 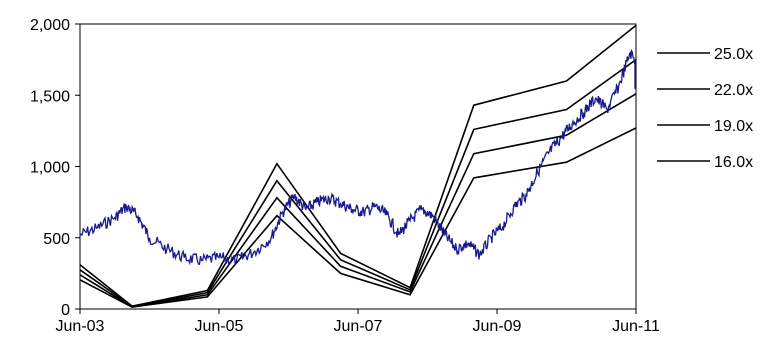 I want to click on x-axis: Jun-03 Jun-05 Jun-07 Jun-09 Jun-11, so click(x=358, y=322).